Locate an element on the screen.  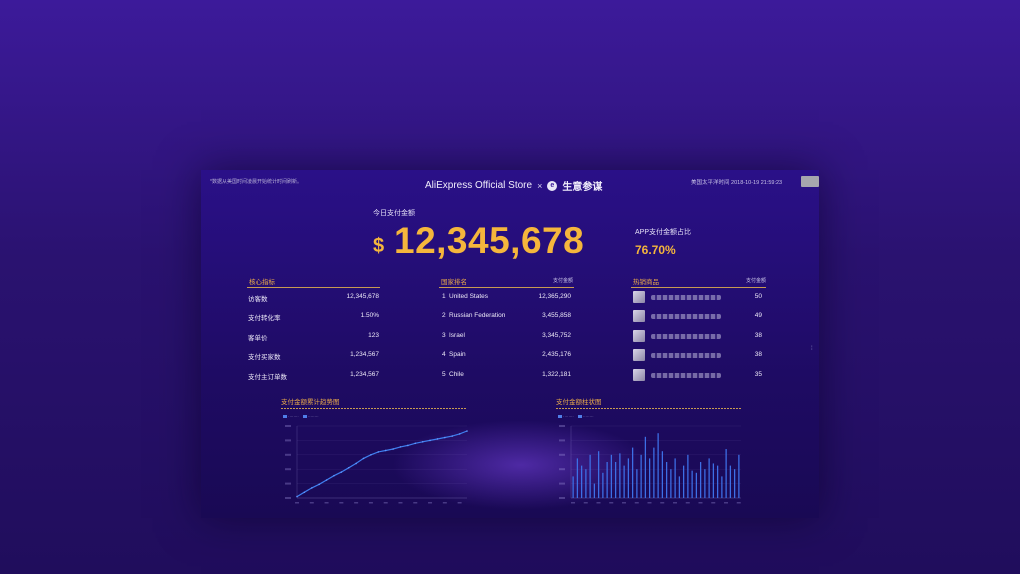
core-metrics-title: 核心指标 is located at coordinates (262, 282).